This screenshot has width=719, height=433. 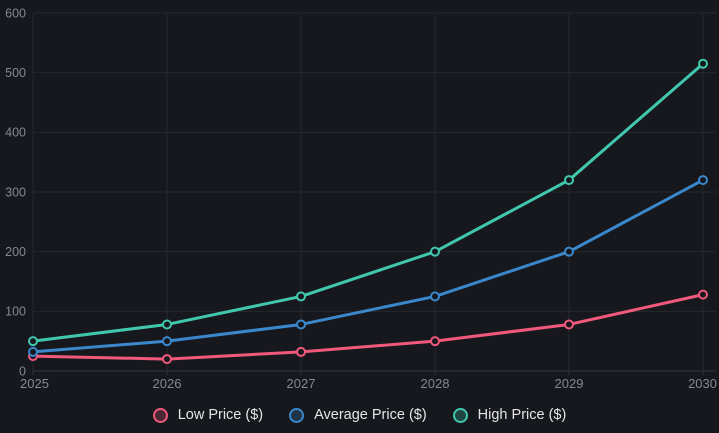 I want to click on legend-item-low: Low Price ($), so click(x=208, y=415).